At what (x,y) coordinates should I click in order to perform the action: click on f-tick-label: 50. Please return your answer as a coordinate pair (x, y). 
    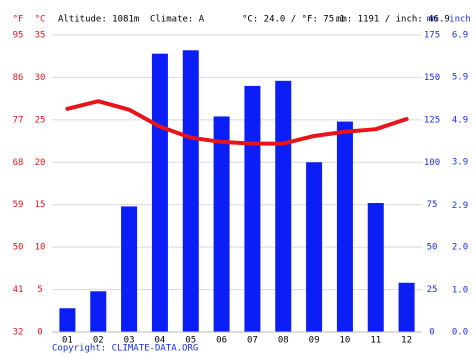
    Looking at the image, I should click on (18, 248).